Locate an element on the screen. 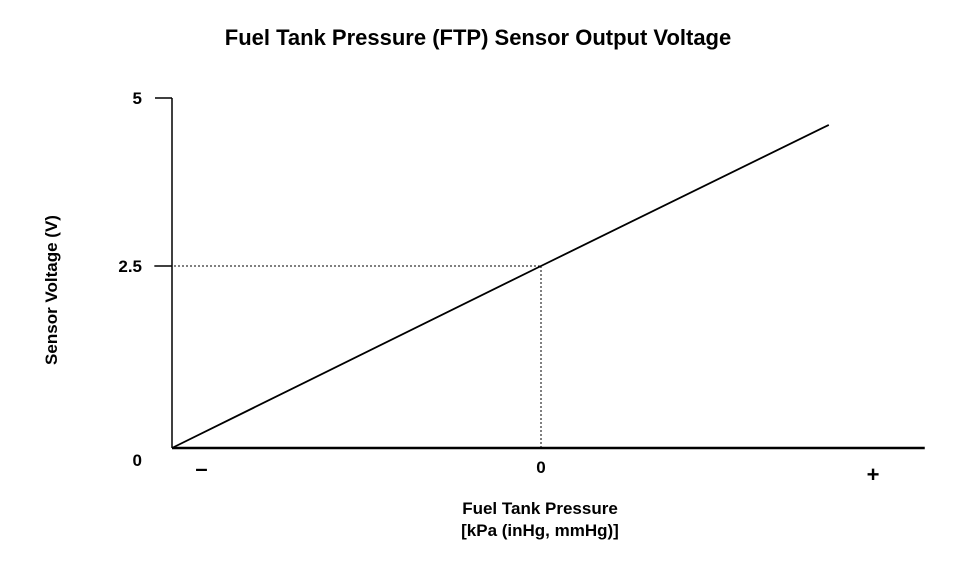 This screenshot has width=960, height=588. x-tick-label: – is located at coordinates (201, 468).